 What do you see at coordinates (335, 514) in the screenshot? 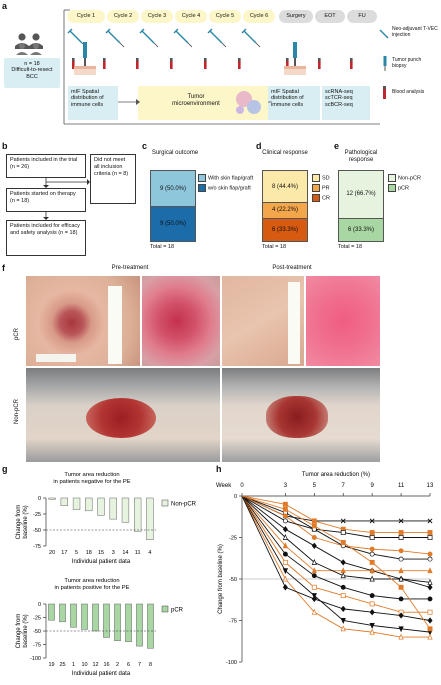
I see `h-series-1-line` at bounding box center [335, 514].